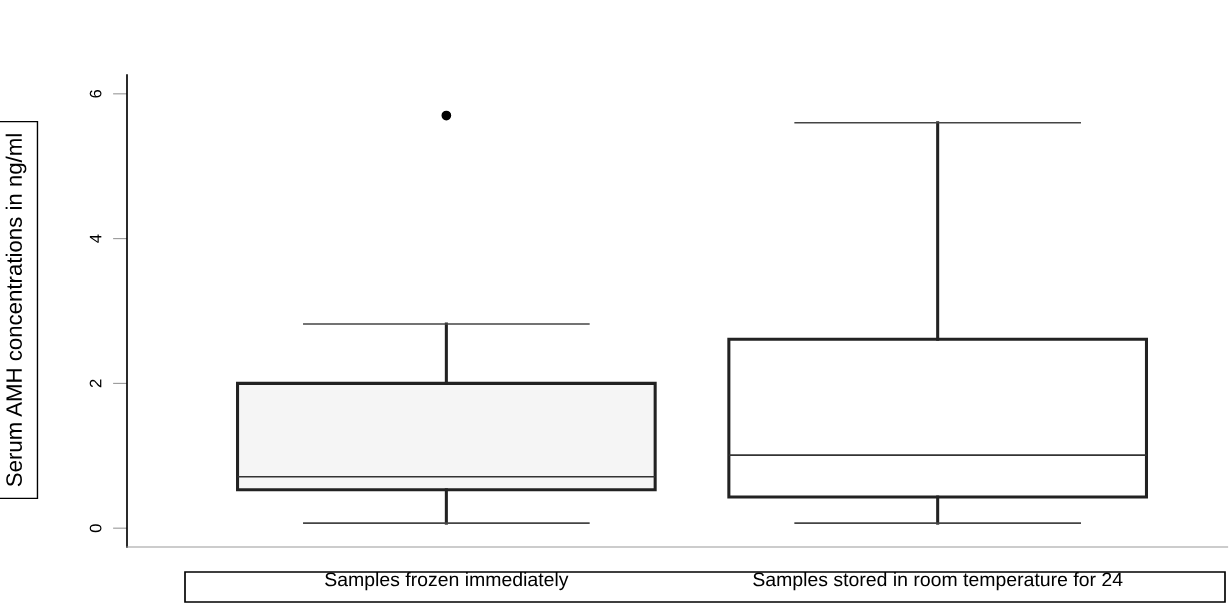  What do you see at coordinates (447, 581) in the screenshot?
I see `x-tick-label: Samples frozen immediately` at bounding box center [447, 581].